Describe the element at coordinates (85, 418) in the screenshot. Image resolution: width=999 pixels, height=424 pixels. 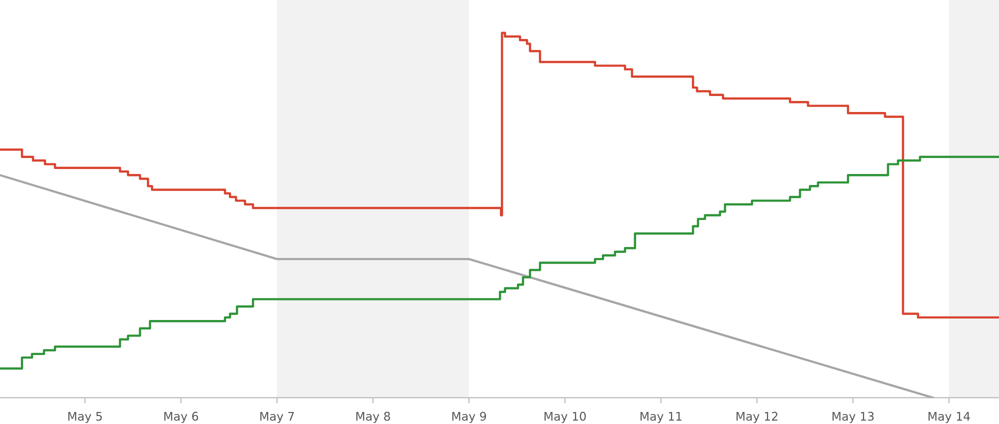
I see `x-tick-label: May 5` at that location.